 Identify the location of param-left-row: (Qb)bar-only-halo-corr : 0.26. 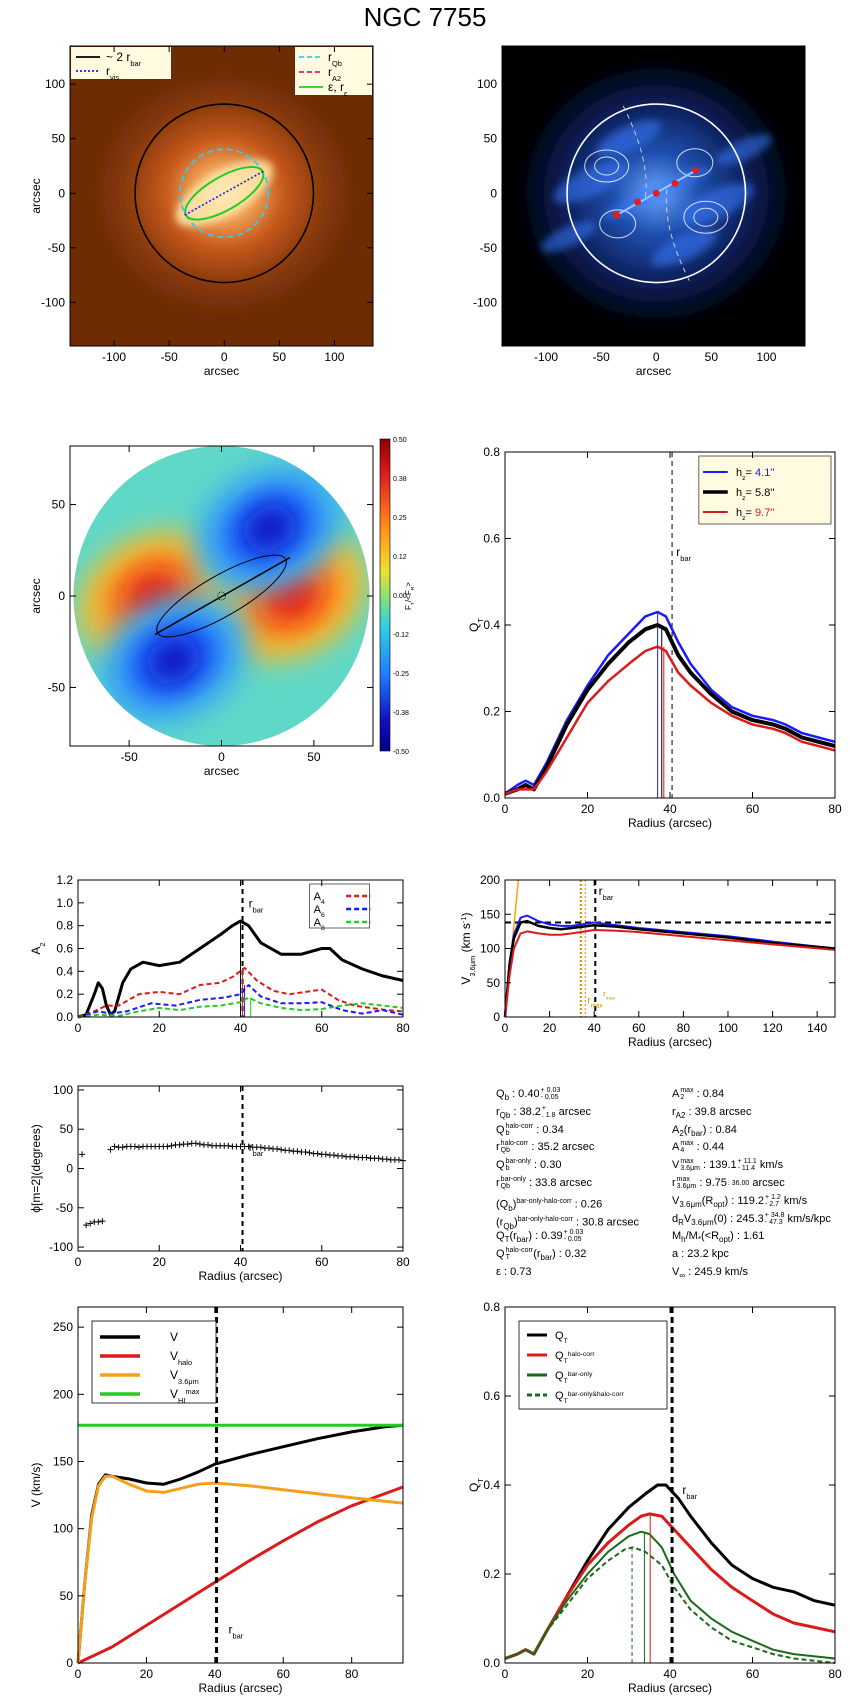
(549, 1205).